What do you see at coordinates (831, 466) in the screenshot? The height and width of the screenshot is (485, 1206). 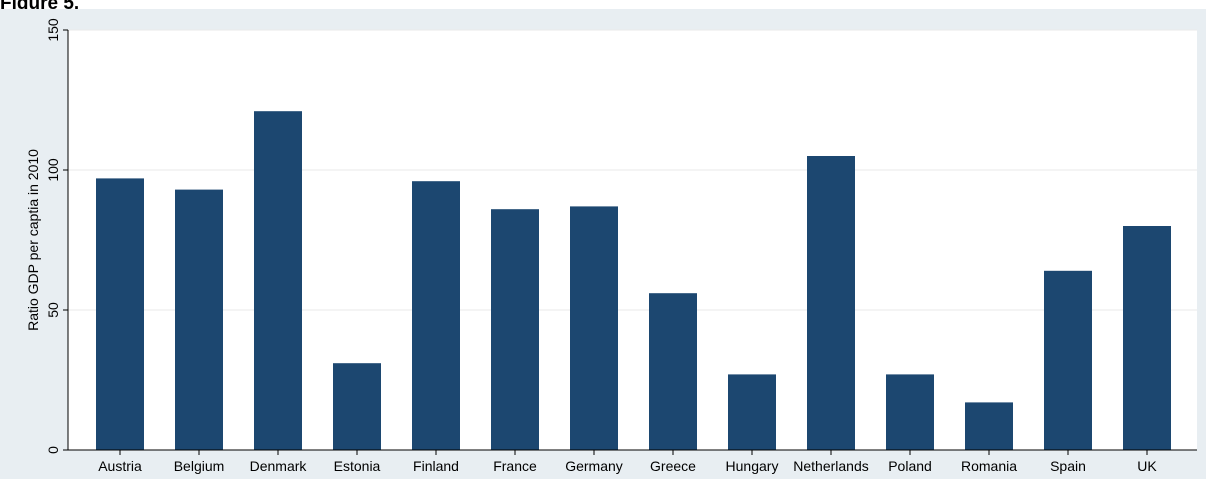 I see `x-tick-label-netherlands: Netherlands` at bounding box center [831, 466].